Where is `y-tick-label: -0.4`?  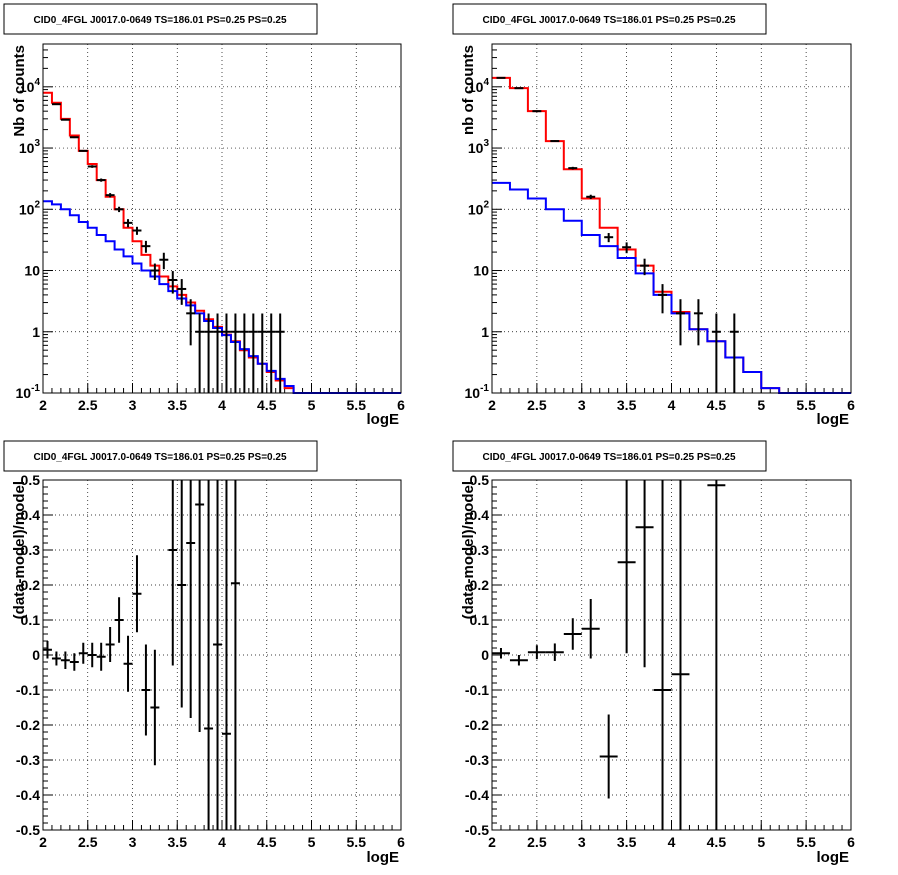 y-tick-label: -0.4 is located at coordinates (477, 795).